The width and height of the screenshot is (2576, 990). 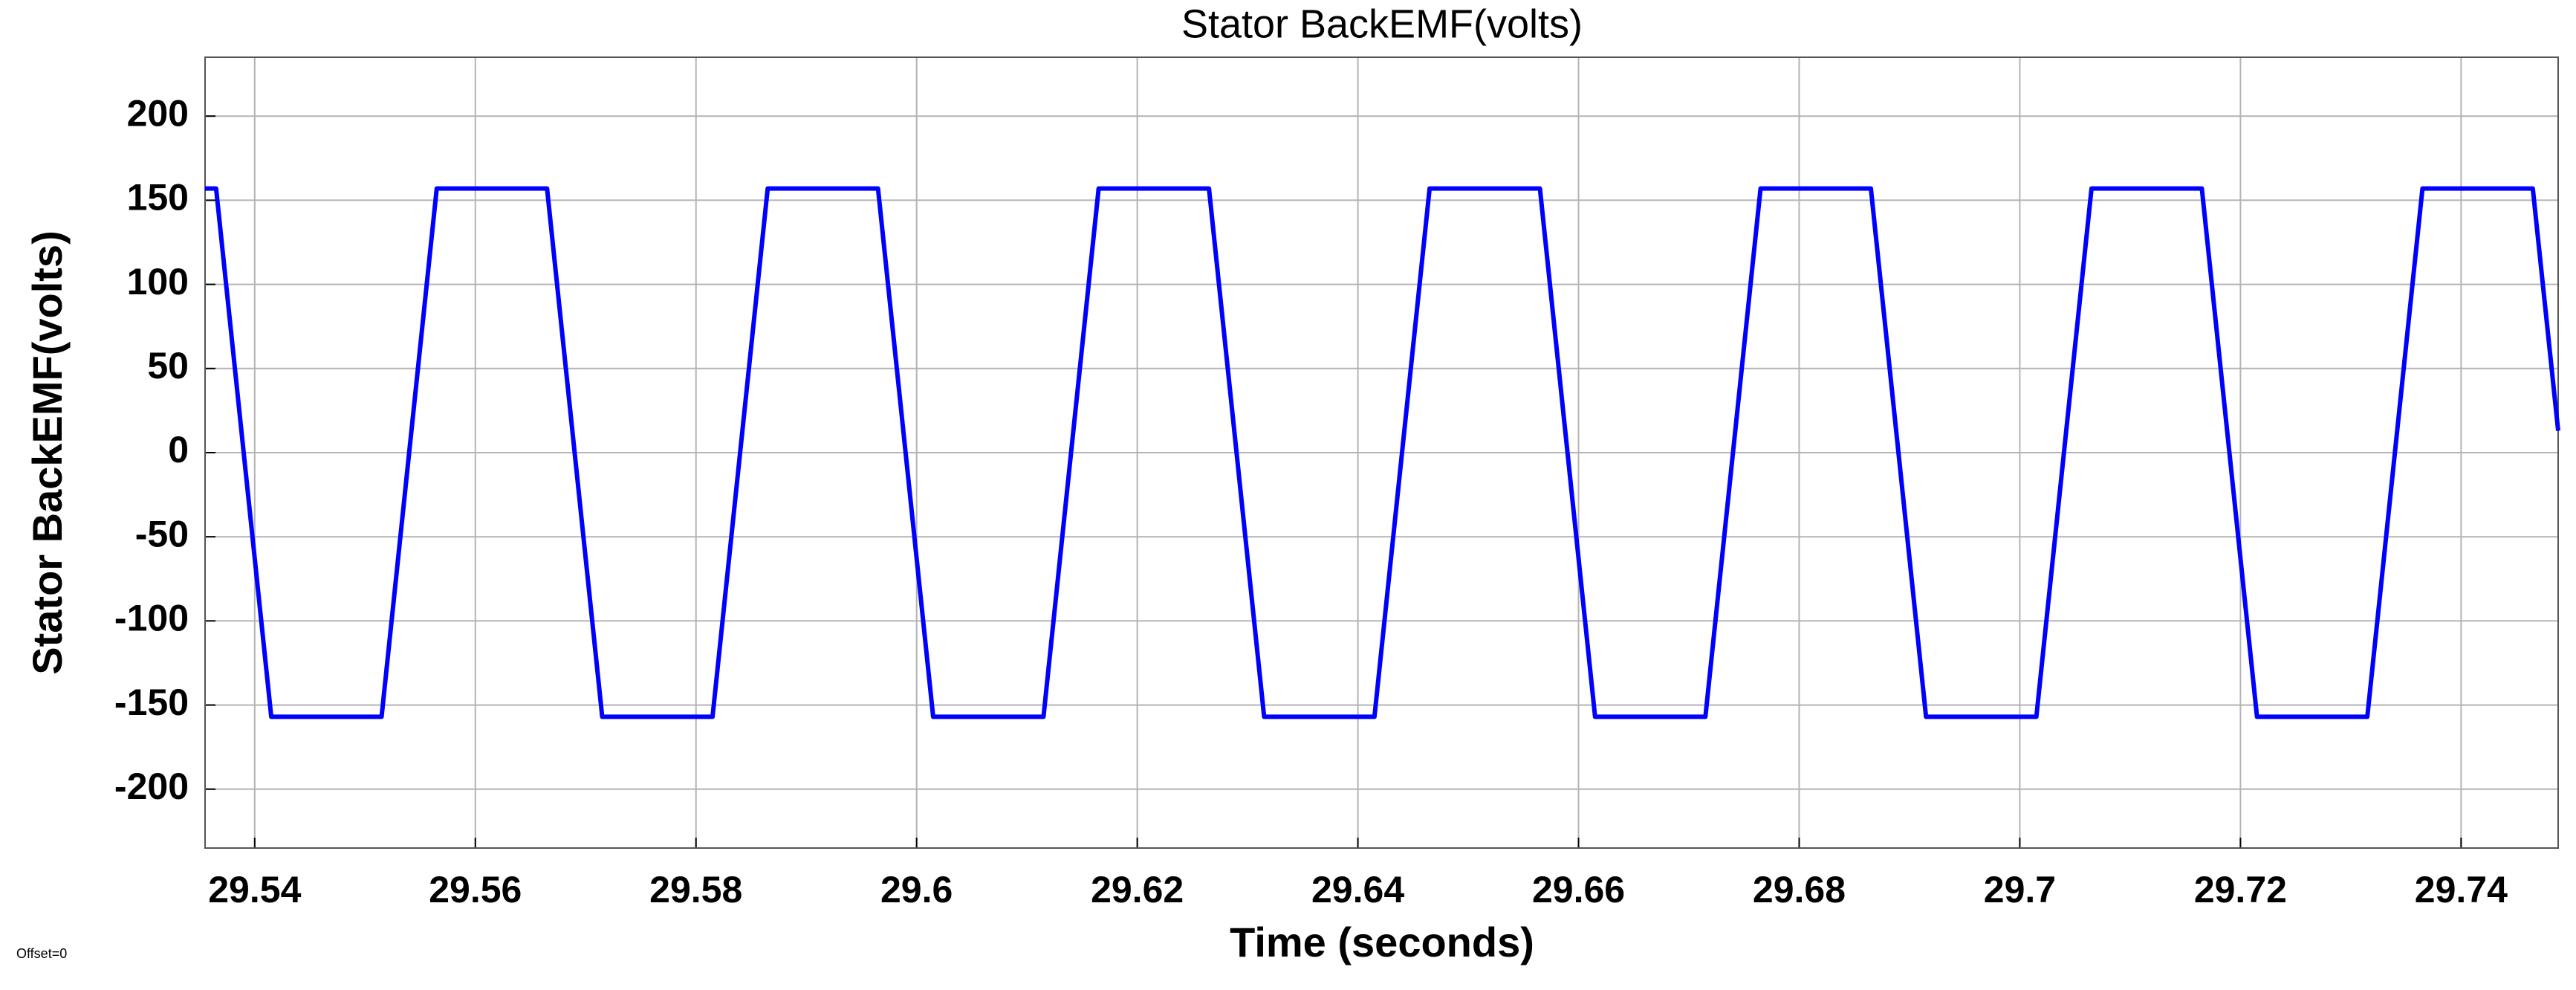 I want to click on y-tick-label: 50, so click(x=168, y=365).